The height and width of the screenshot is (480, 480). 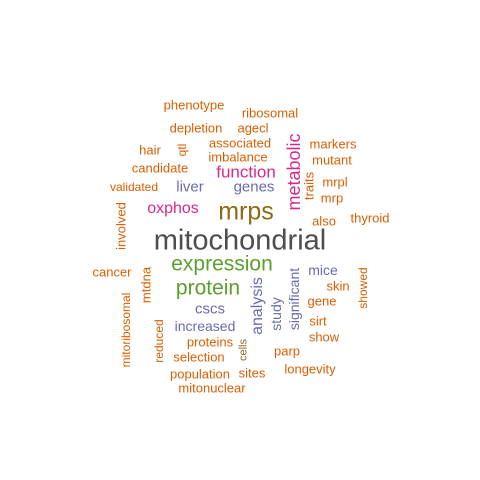 What do you see at coordinates (324, 221) in the screenshot?
I see `word-also: also` at bounding box center [324, 221].